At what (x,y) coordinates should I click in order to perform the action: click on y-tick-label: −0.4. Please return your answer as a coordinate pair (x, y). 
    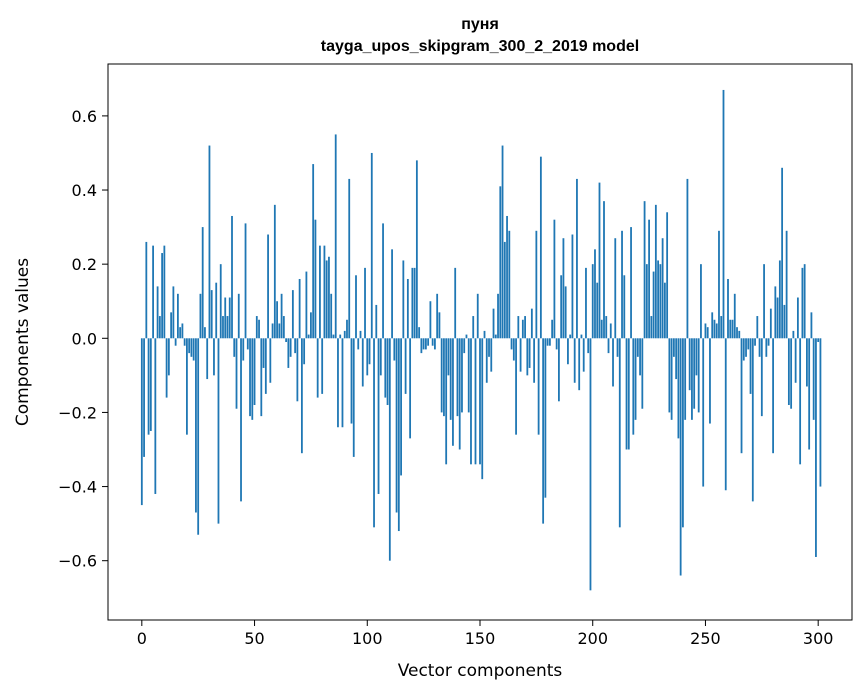
    Looking at the image, I should click on (77, 487).